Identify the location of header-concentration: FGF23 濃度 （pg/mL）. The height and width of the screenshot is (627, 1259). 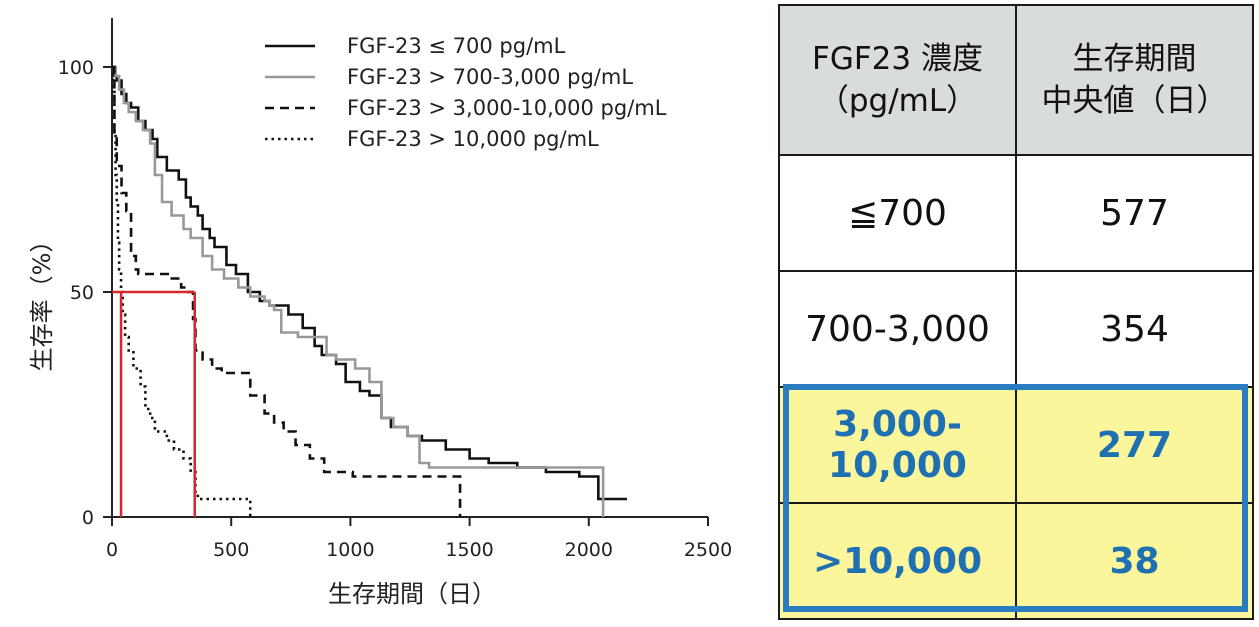
(897, 80).